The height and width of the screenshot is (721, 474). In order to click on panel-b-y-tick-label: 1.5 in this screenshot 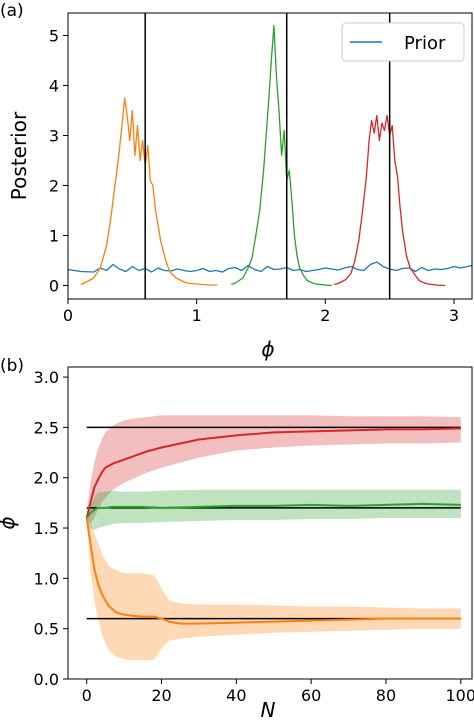, I will do `click(46, 528)`.